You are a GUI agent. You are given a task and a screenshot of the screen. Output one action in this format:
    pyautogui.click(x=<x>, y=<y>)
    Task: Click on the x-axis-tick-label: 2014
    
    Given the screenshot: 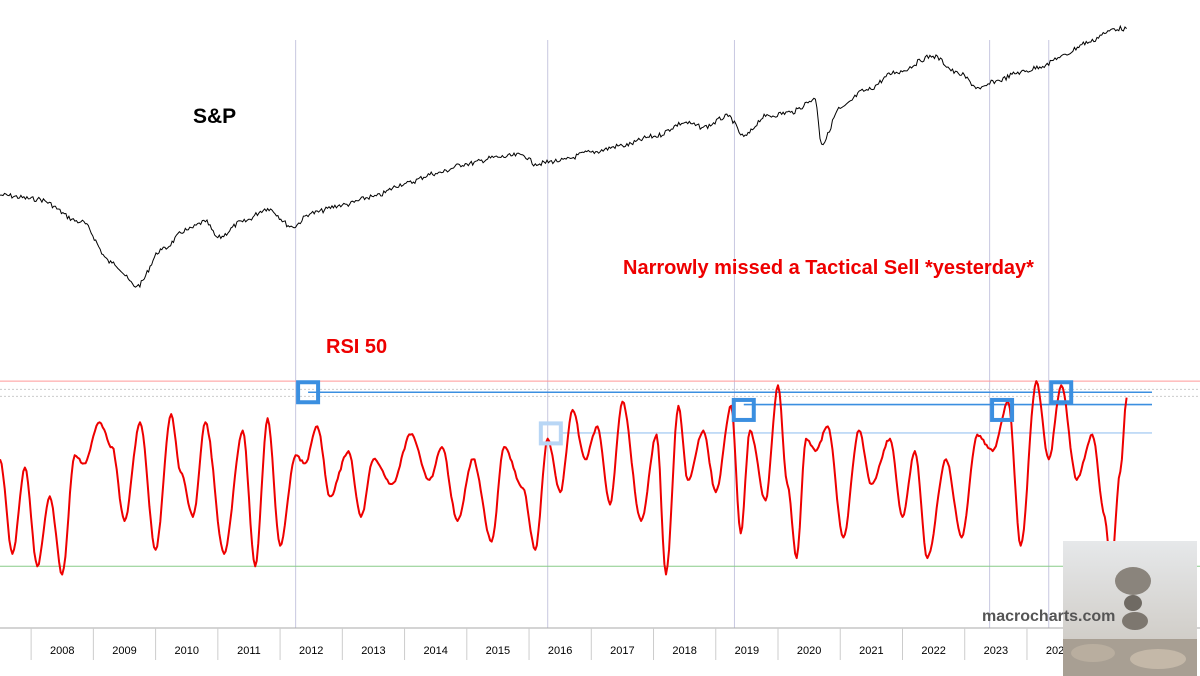 What is the action you would take?
    pyautogui.click(x=435, y=651)
    